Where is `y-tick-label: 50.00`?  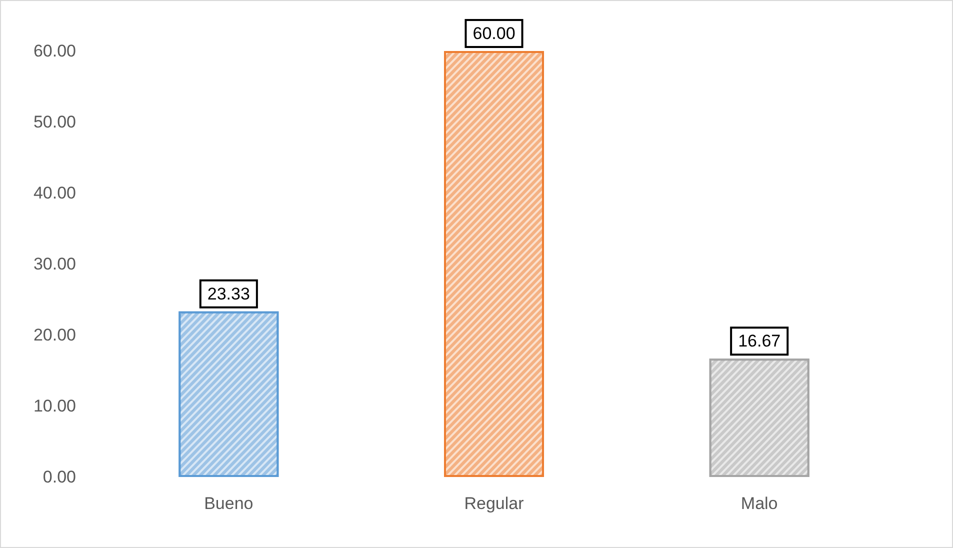 y-tick-label: 50.00 is located at coordinates (54, 122).